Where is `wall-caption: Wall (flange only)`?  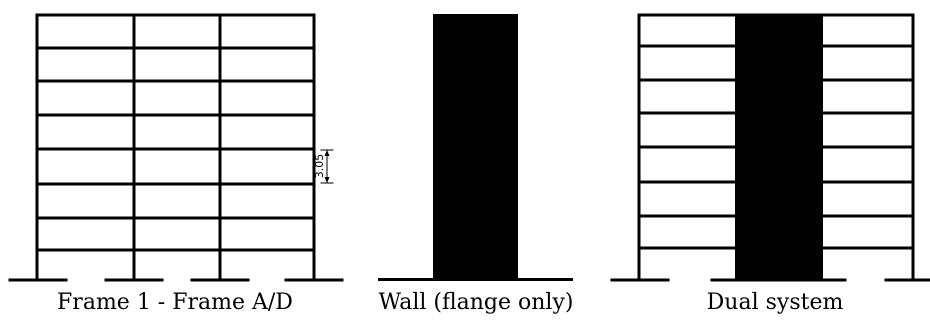
wall-caption: Wall (flange only) is located at coordinates (476, 302).